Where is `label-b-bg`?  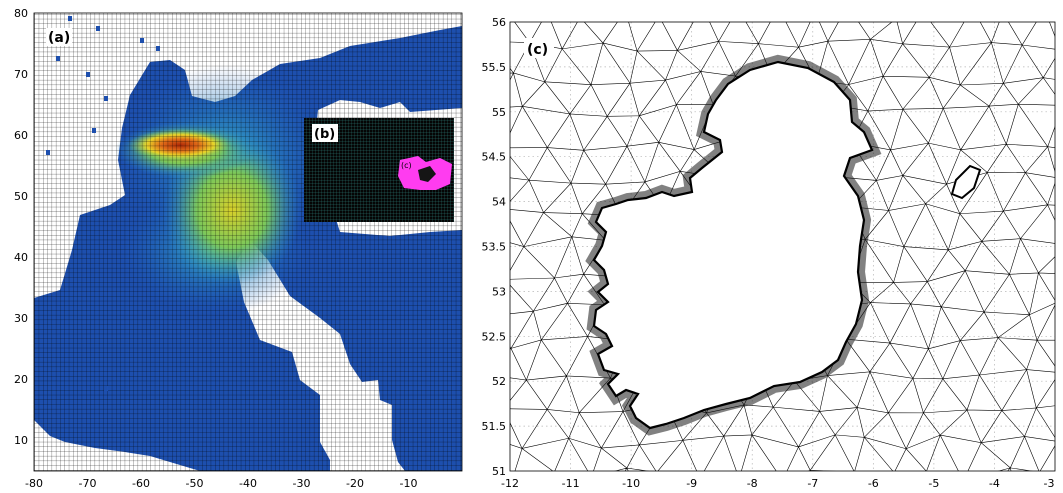 label-b-bg is located at coordinates (325, 133).